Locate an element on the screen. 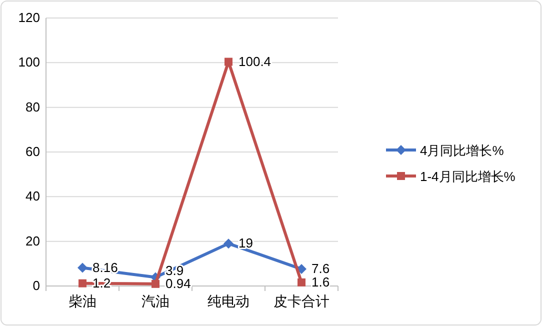 The image size is (542, 326). y-tick-label: 40 is located at coordinates (33, 196).